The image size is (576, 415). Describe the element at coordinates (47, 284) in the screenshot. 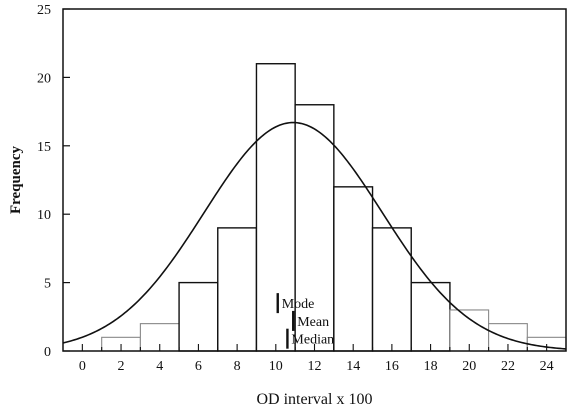

I see `y-tick-label: 5` at that location.